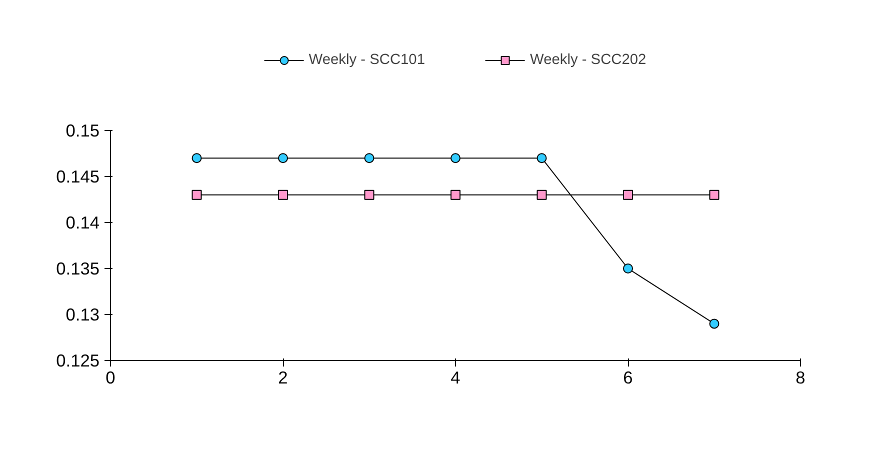 The height and width of the screenshot is (468, 885). Describe the element at coordinates (78, 176) in the screenshot. I see `y-tick-label: 0.145` at that location.